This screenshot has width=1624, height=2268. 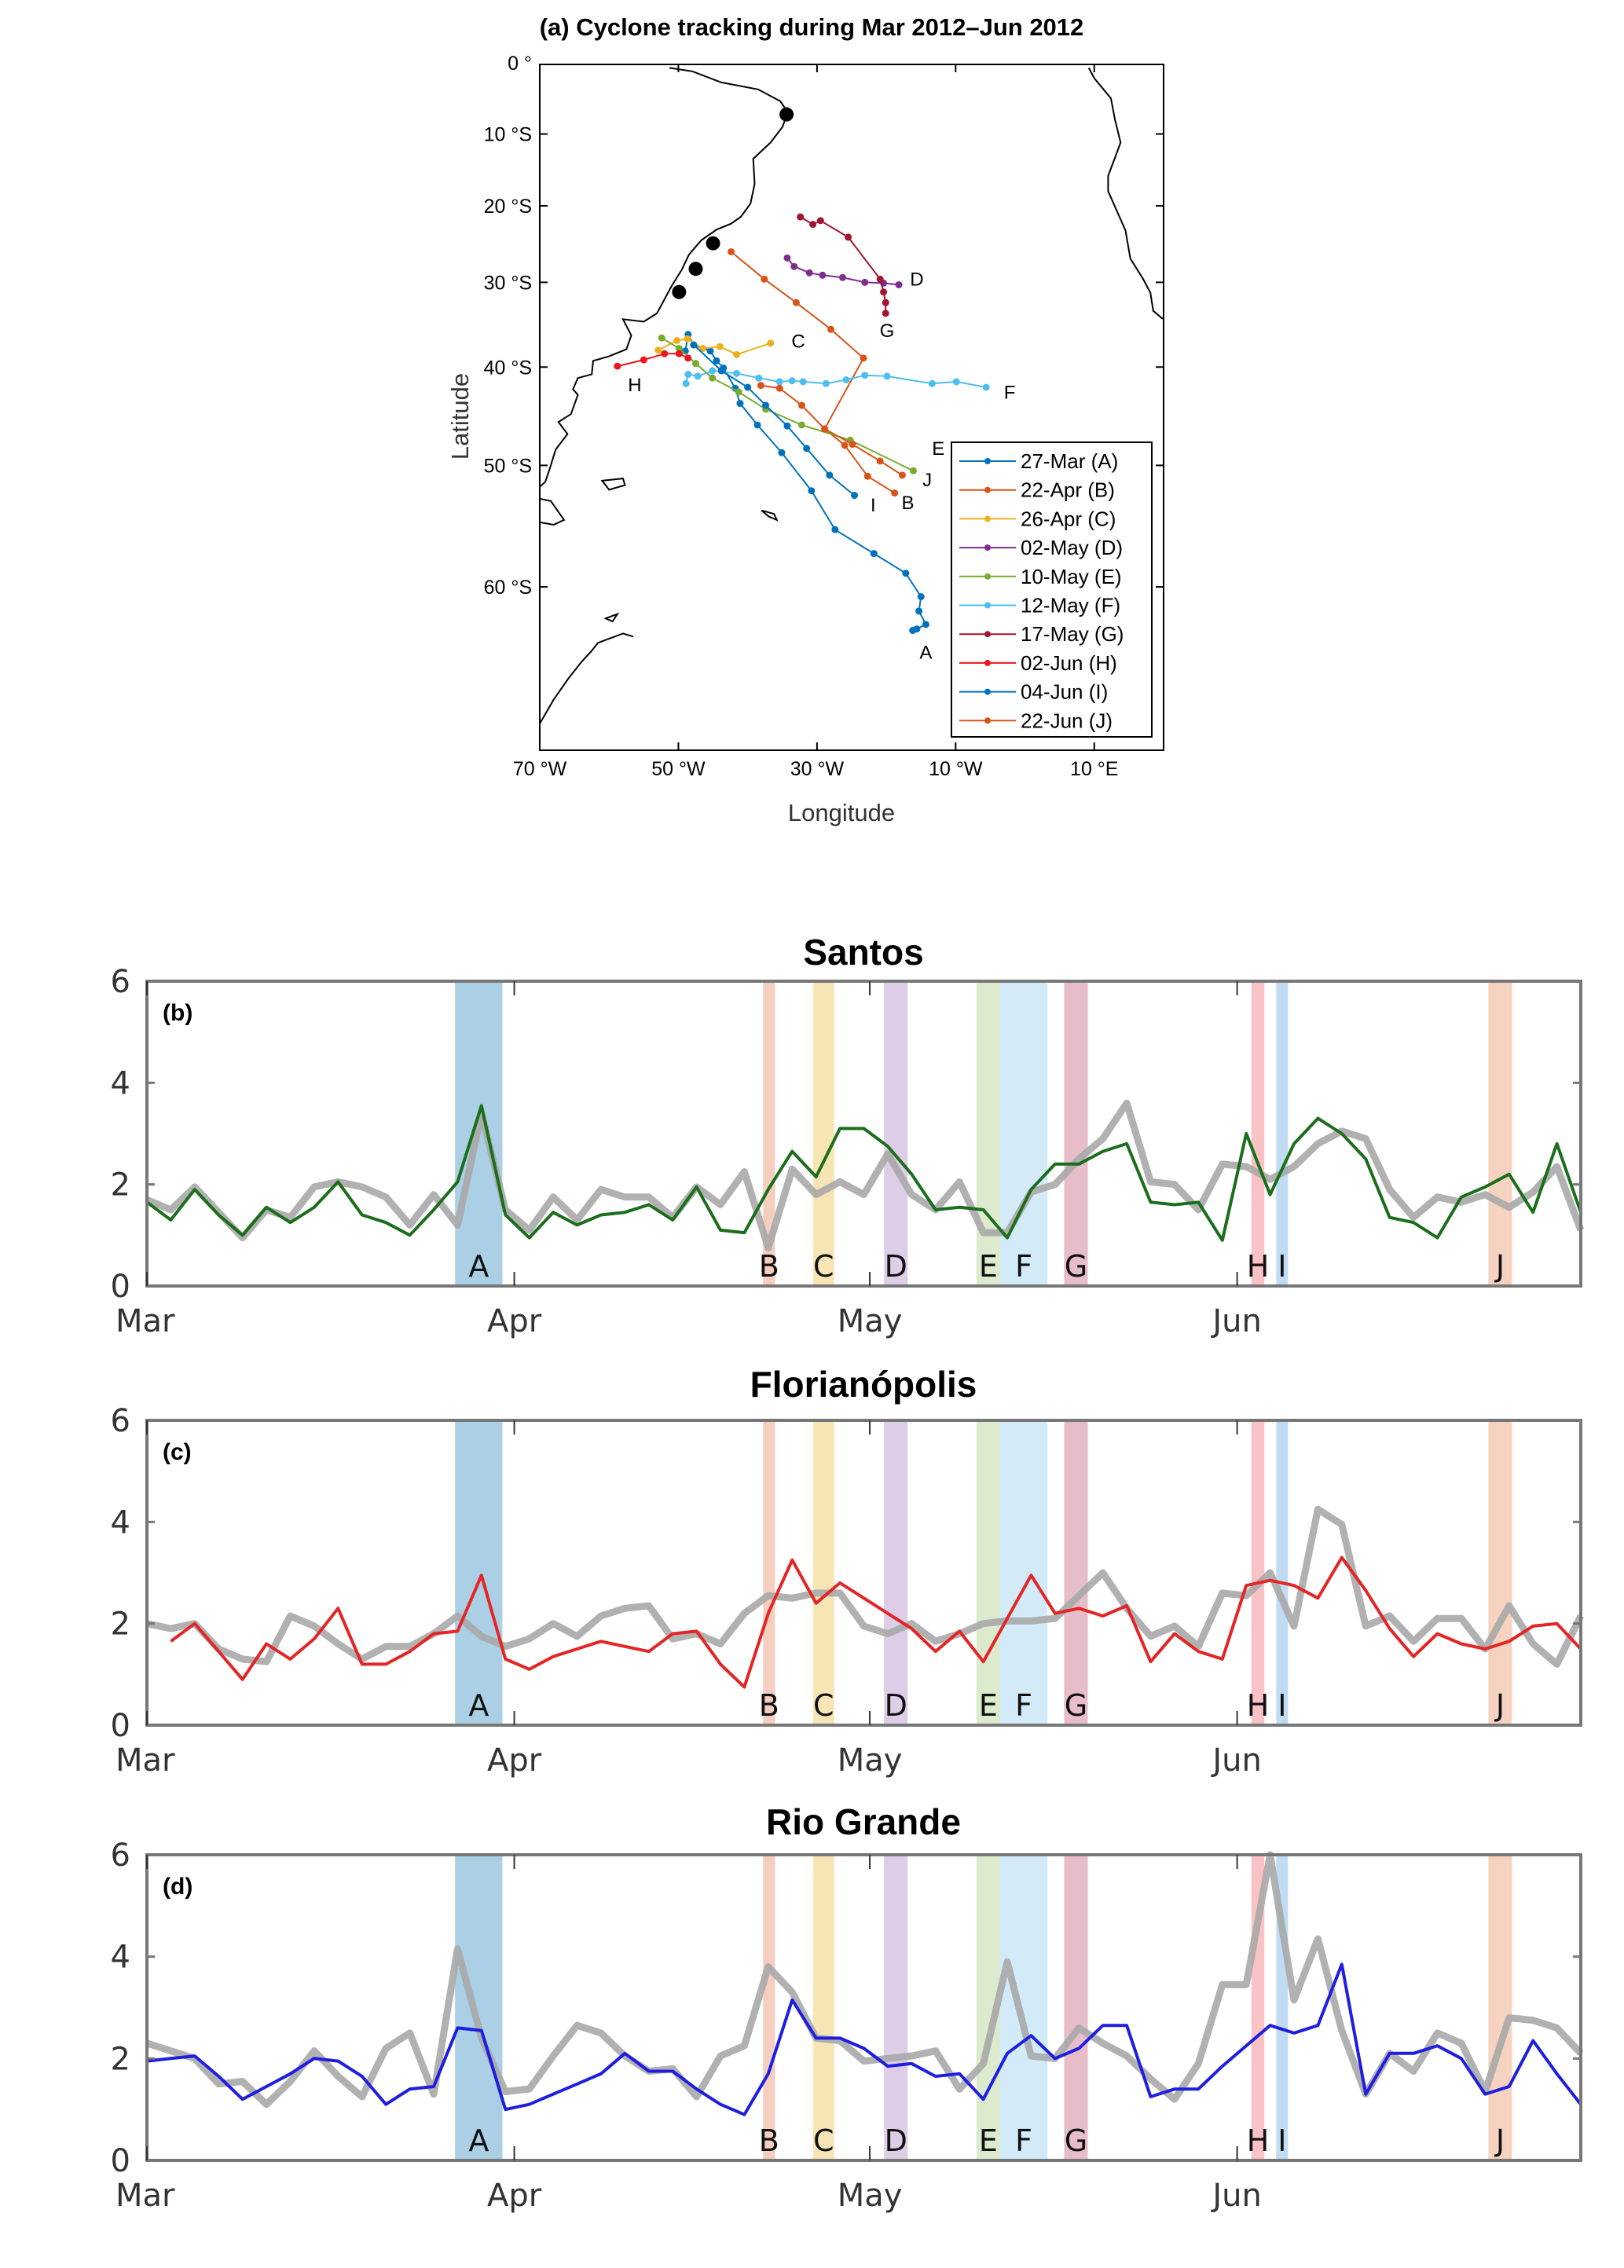 What do you see at coordinates (988, 1133) in the screenshot?
I see `event-band-e` at bounding box center [988, 1133].